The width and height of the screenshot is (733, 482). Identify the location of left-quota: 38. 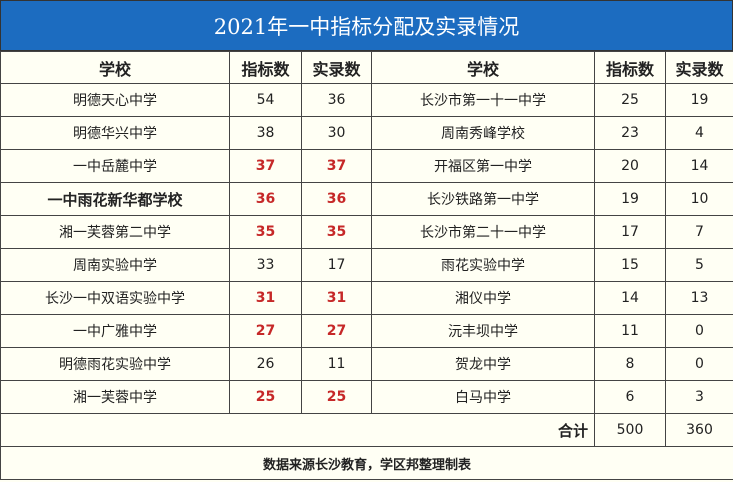
(265, 133).